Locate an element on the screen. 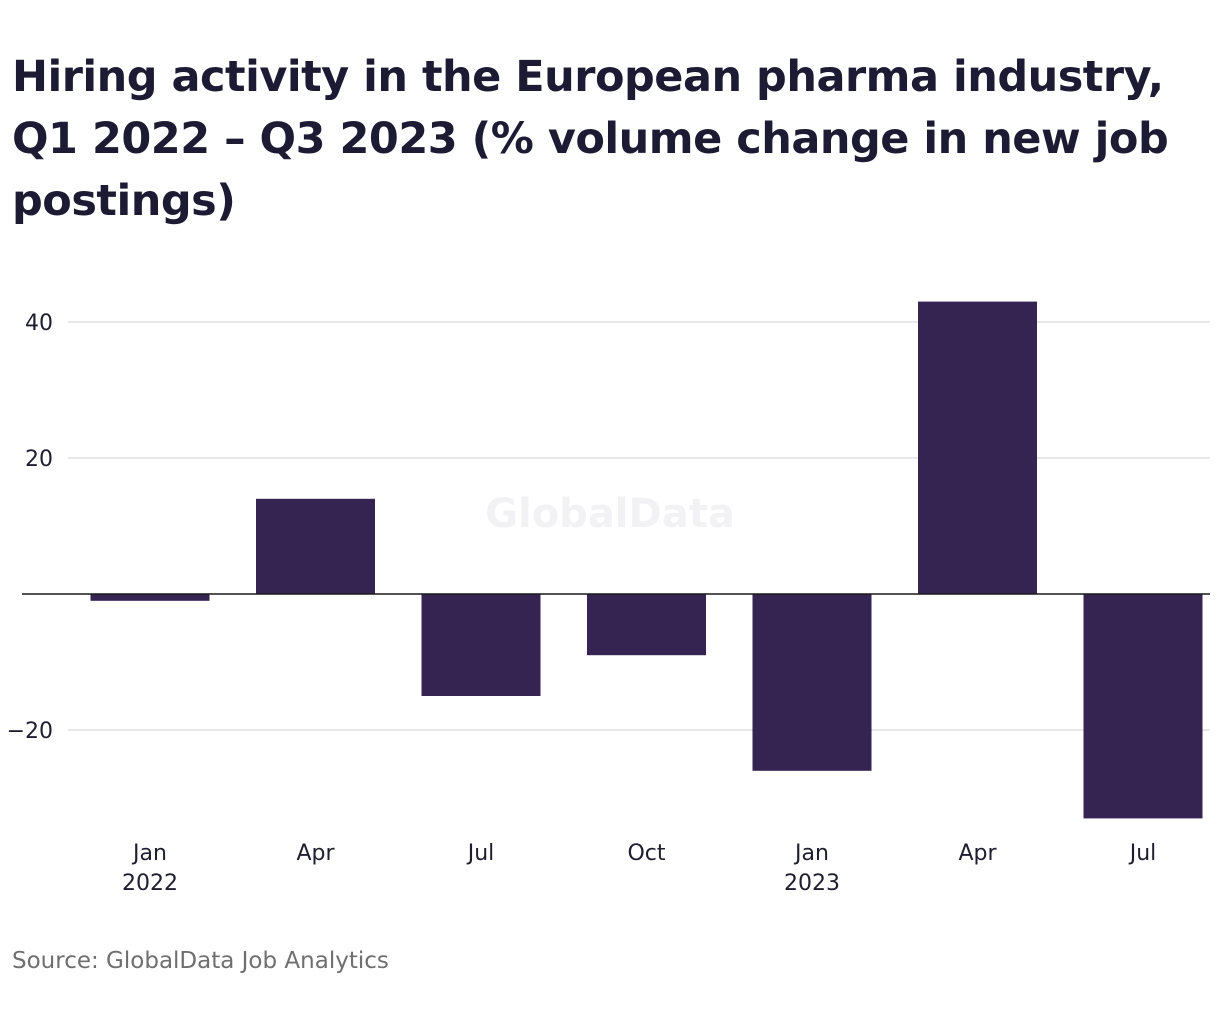  y-tick-label: 20 is located at coordinates (39, 459).